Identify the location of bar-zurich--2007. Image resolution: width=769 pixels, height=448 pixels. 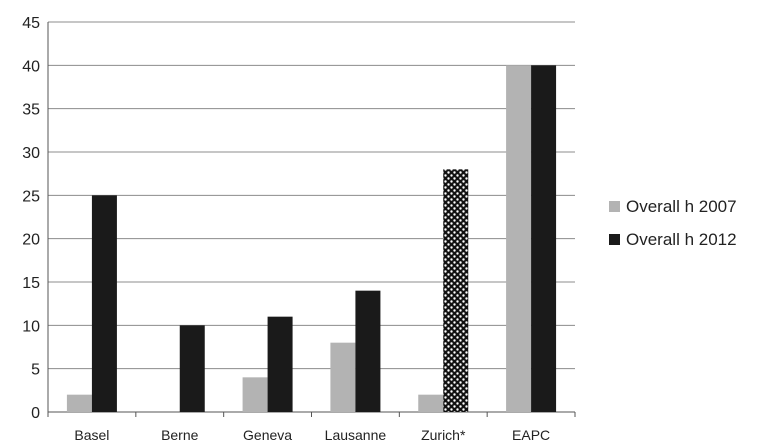
(431, 403).